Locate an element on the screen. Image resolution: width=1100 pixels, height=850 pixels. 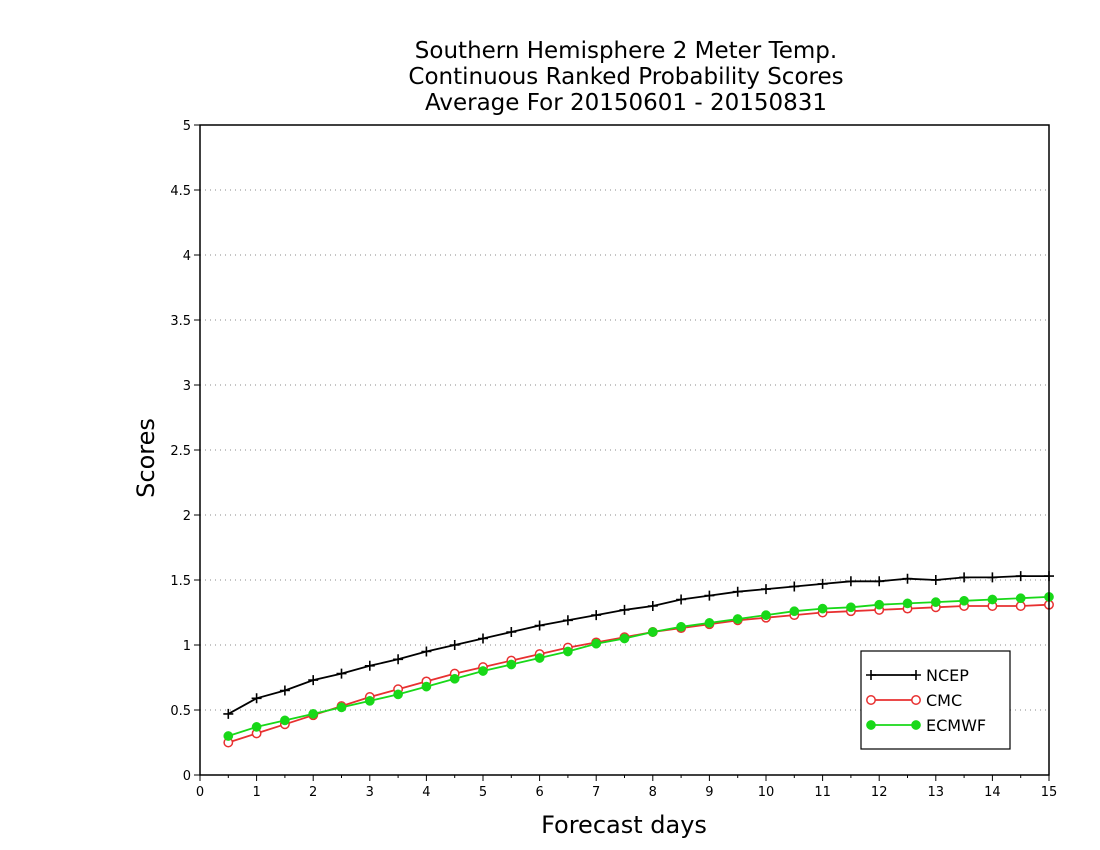
x-tick-label: 3 is located at coordinates (370, 792).